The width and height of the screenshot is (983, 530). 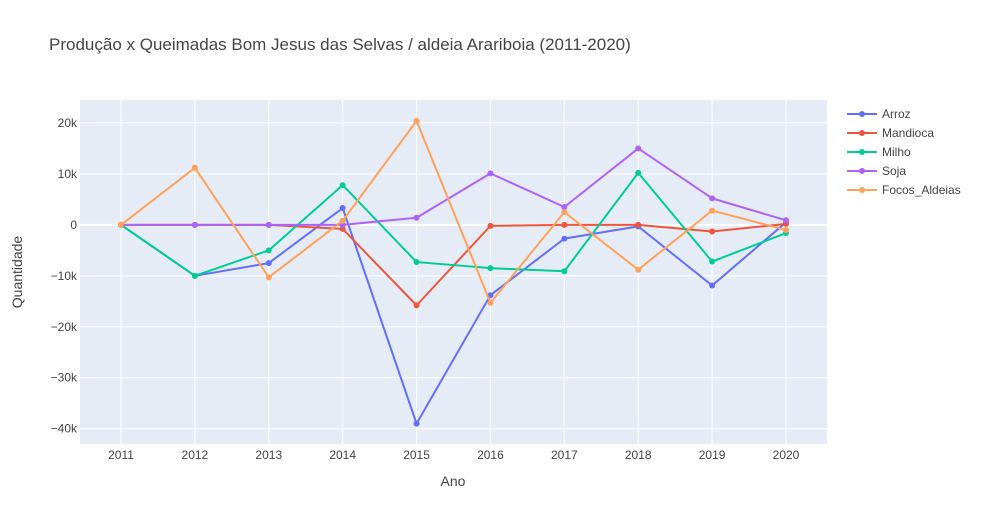 I want to click on y-tick-label: −40k, so click(x=64, y=429).